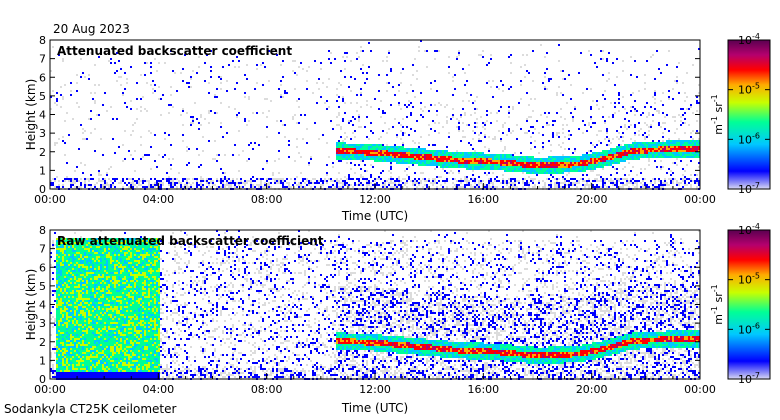 The width and height of the screenshot is (780, 420). What do you see at coordinates (190, 241) in the screenshot?
I see `chart-title: Raw attenuated backscatter coefficient` at bounding box center [190, 241].